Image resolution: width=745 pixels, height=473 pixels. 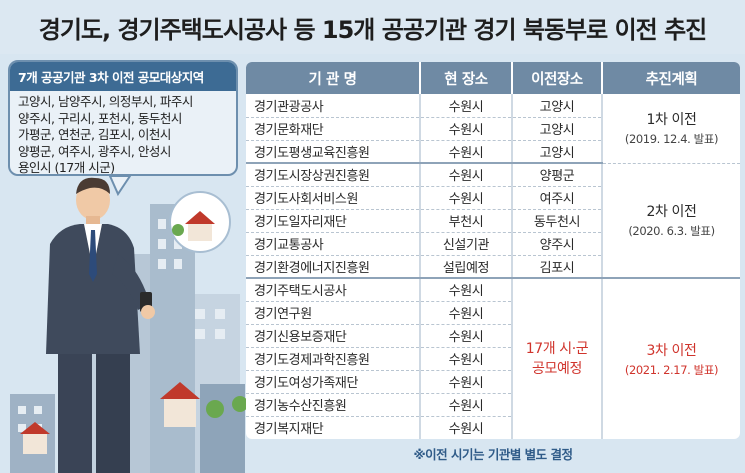 I want to click on table-row: 경기농수산진흥원 수원시, so click(x=493, y=405).